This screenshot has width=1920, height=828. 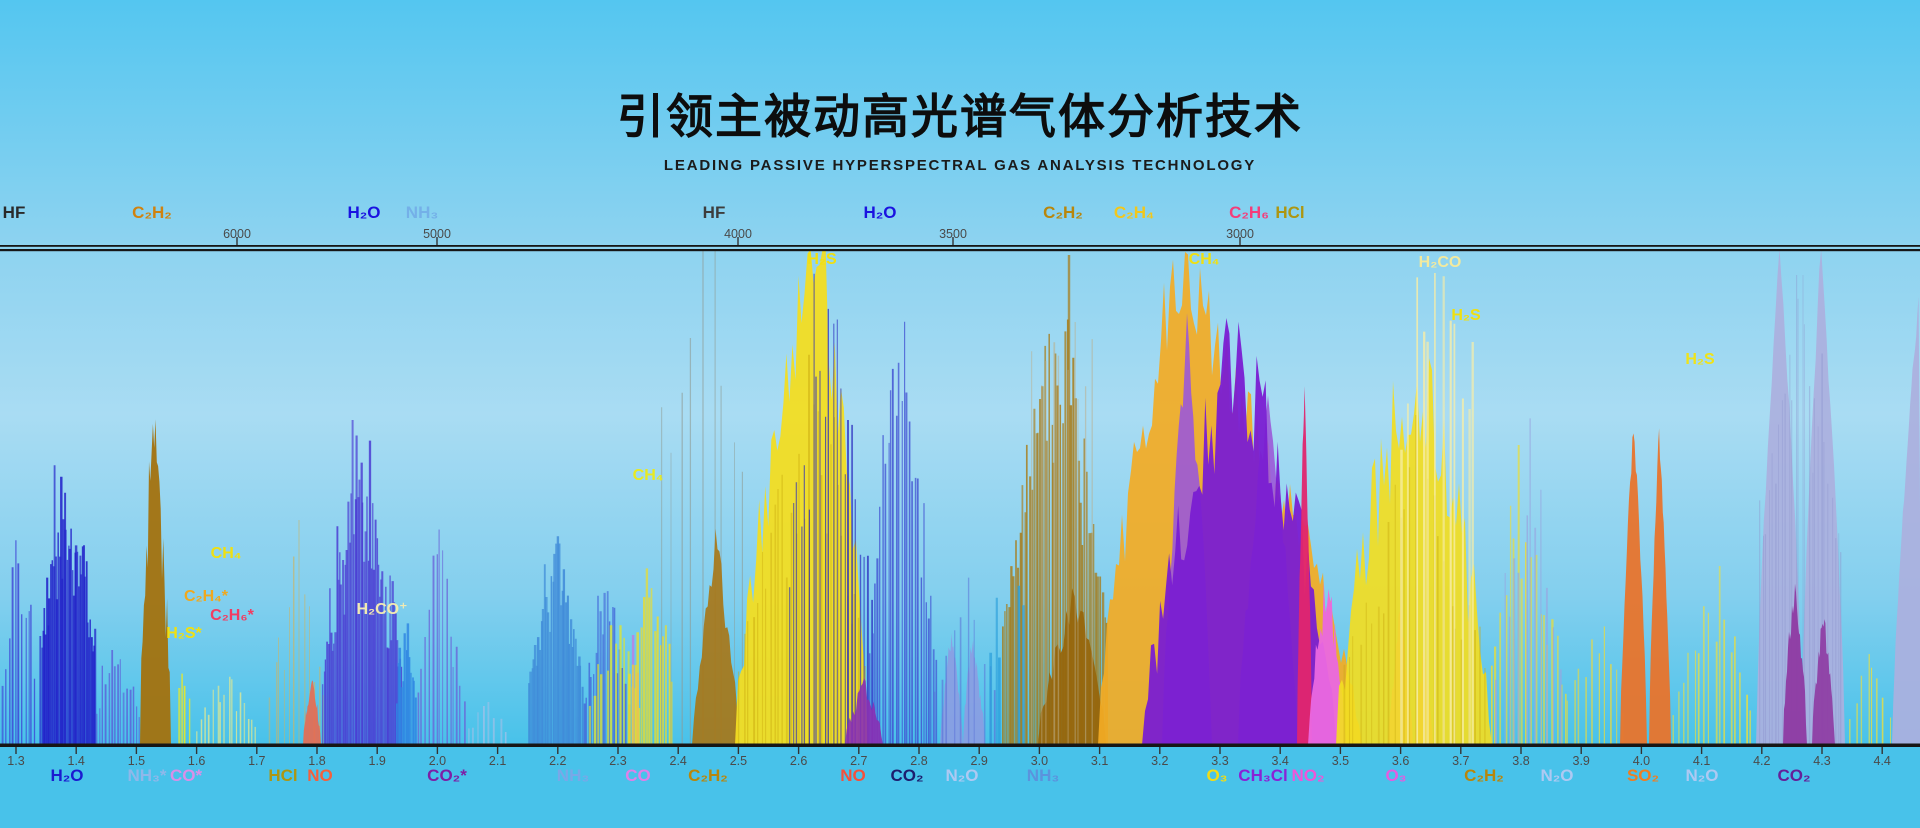 What do you see at coordinates (738, 761) in the screenshot?
I see `wavelength-tick-label: 2.5` at bounding box center [738, 761].